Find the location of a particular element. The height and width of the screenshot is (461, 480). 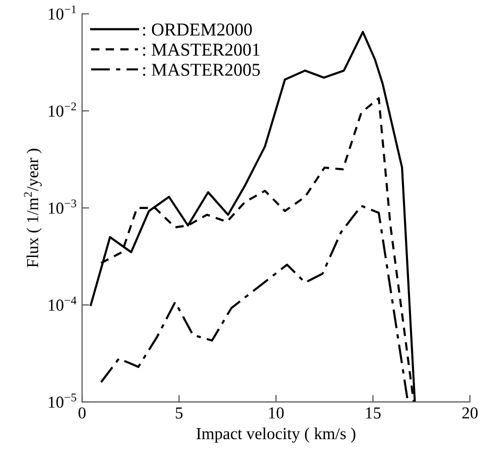

x-tick-label: 20 is located at coordinates (470, 413).